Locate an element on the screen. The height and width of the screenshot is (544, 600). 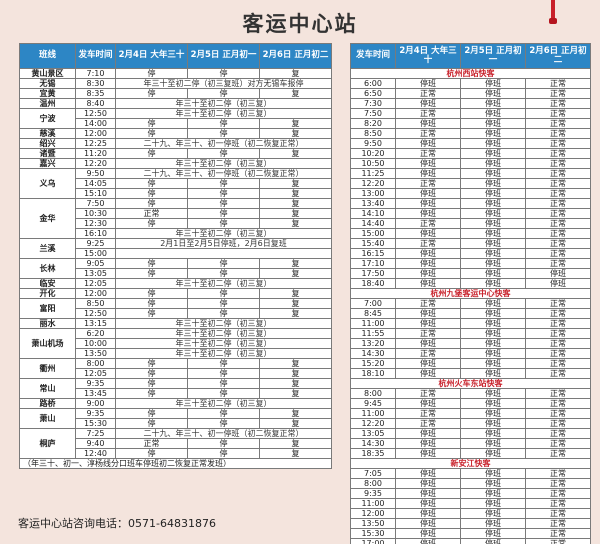
table-row: 义乌 9:50 二十九、年三十、初一停班（初二恢复正常） is located at coordinates (175, 183).